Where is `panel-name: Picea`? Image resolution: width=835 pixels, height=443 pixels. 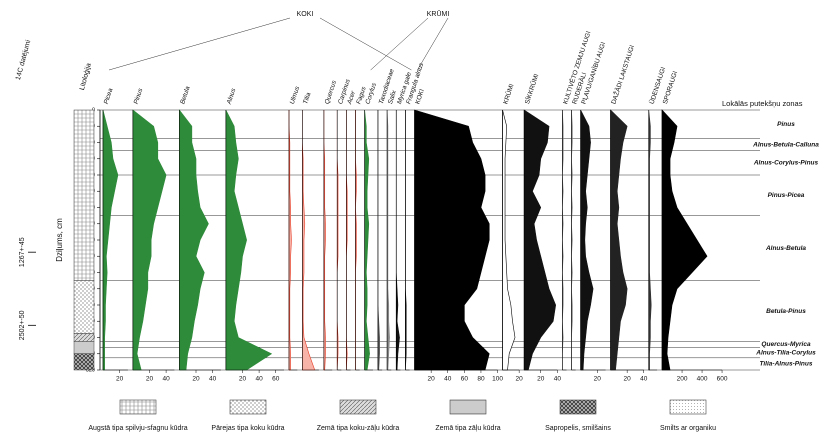 panel-name: Picea is located at coordinates (109, 96).